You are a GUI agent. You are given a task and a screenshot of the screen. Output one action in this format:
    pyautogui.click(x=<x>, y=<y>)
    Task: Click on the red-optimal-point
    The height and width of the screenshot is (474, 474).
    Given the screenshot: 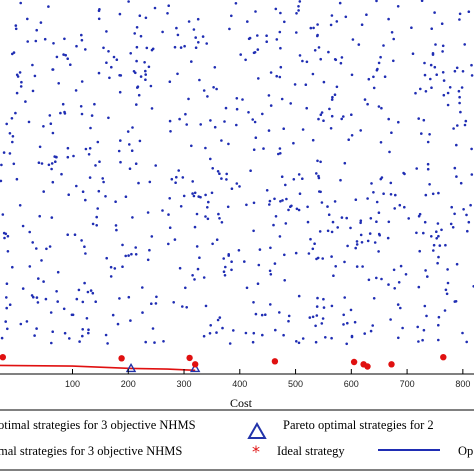 What is the action you would take?
    pyautogui.click(x=121, y=358)
    